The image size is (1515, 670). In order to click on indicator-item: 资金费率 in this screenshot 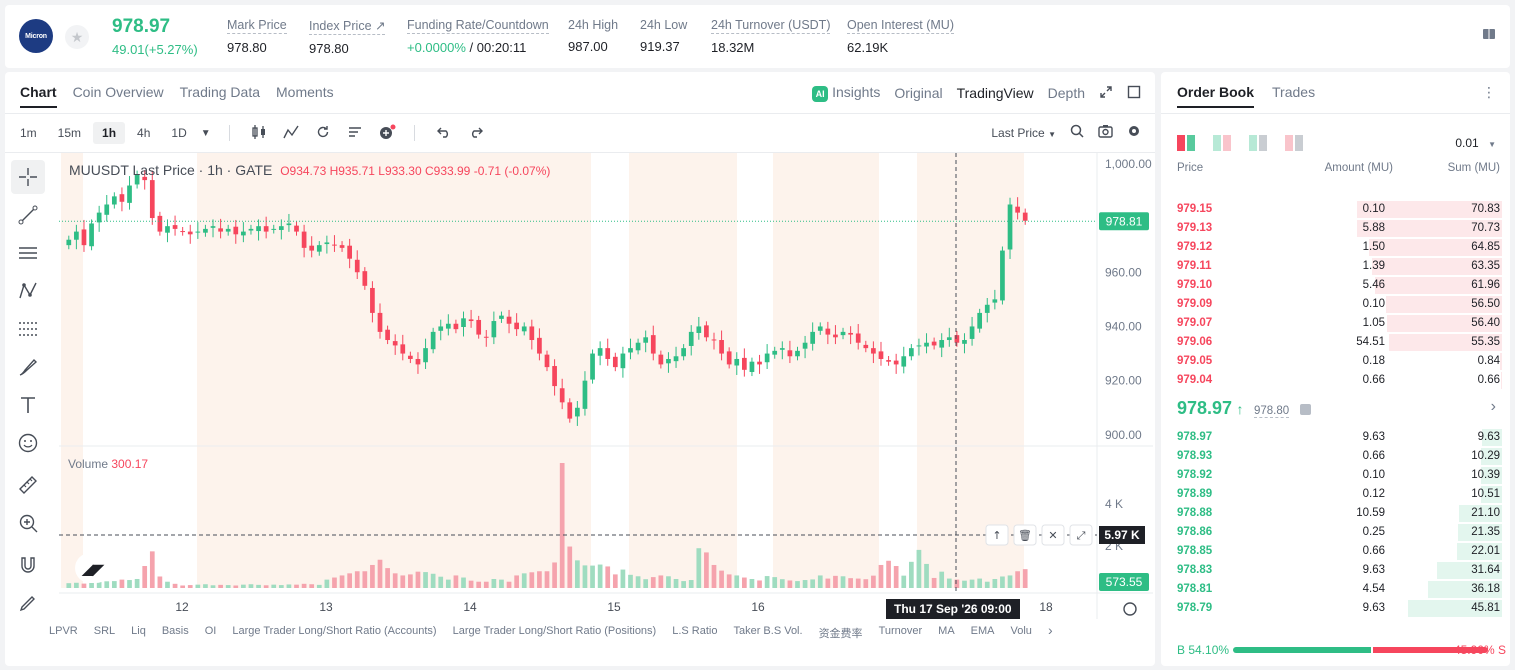, I will do `click(840, 634)`.